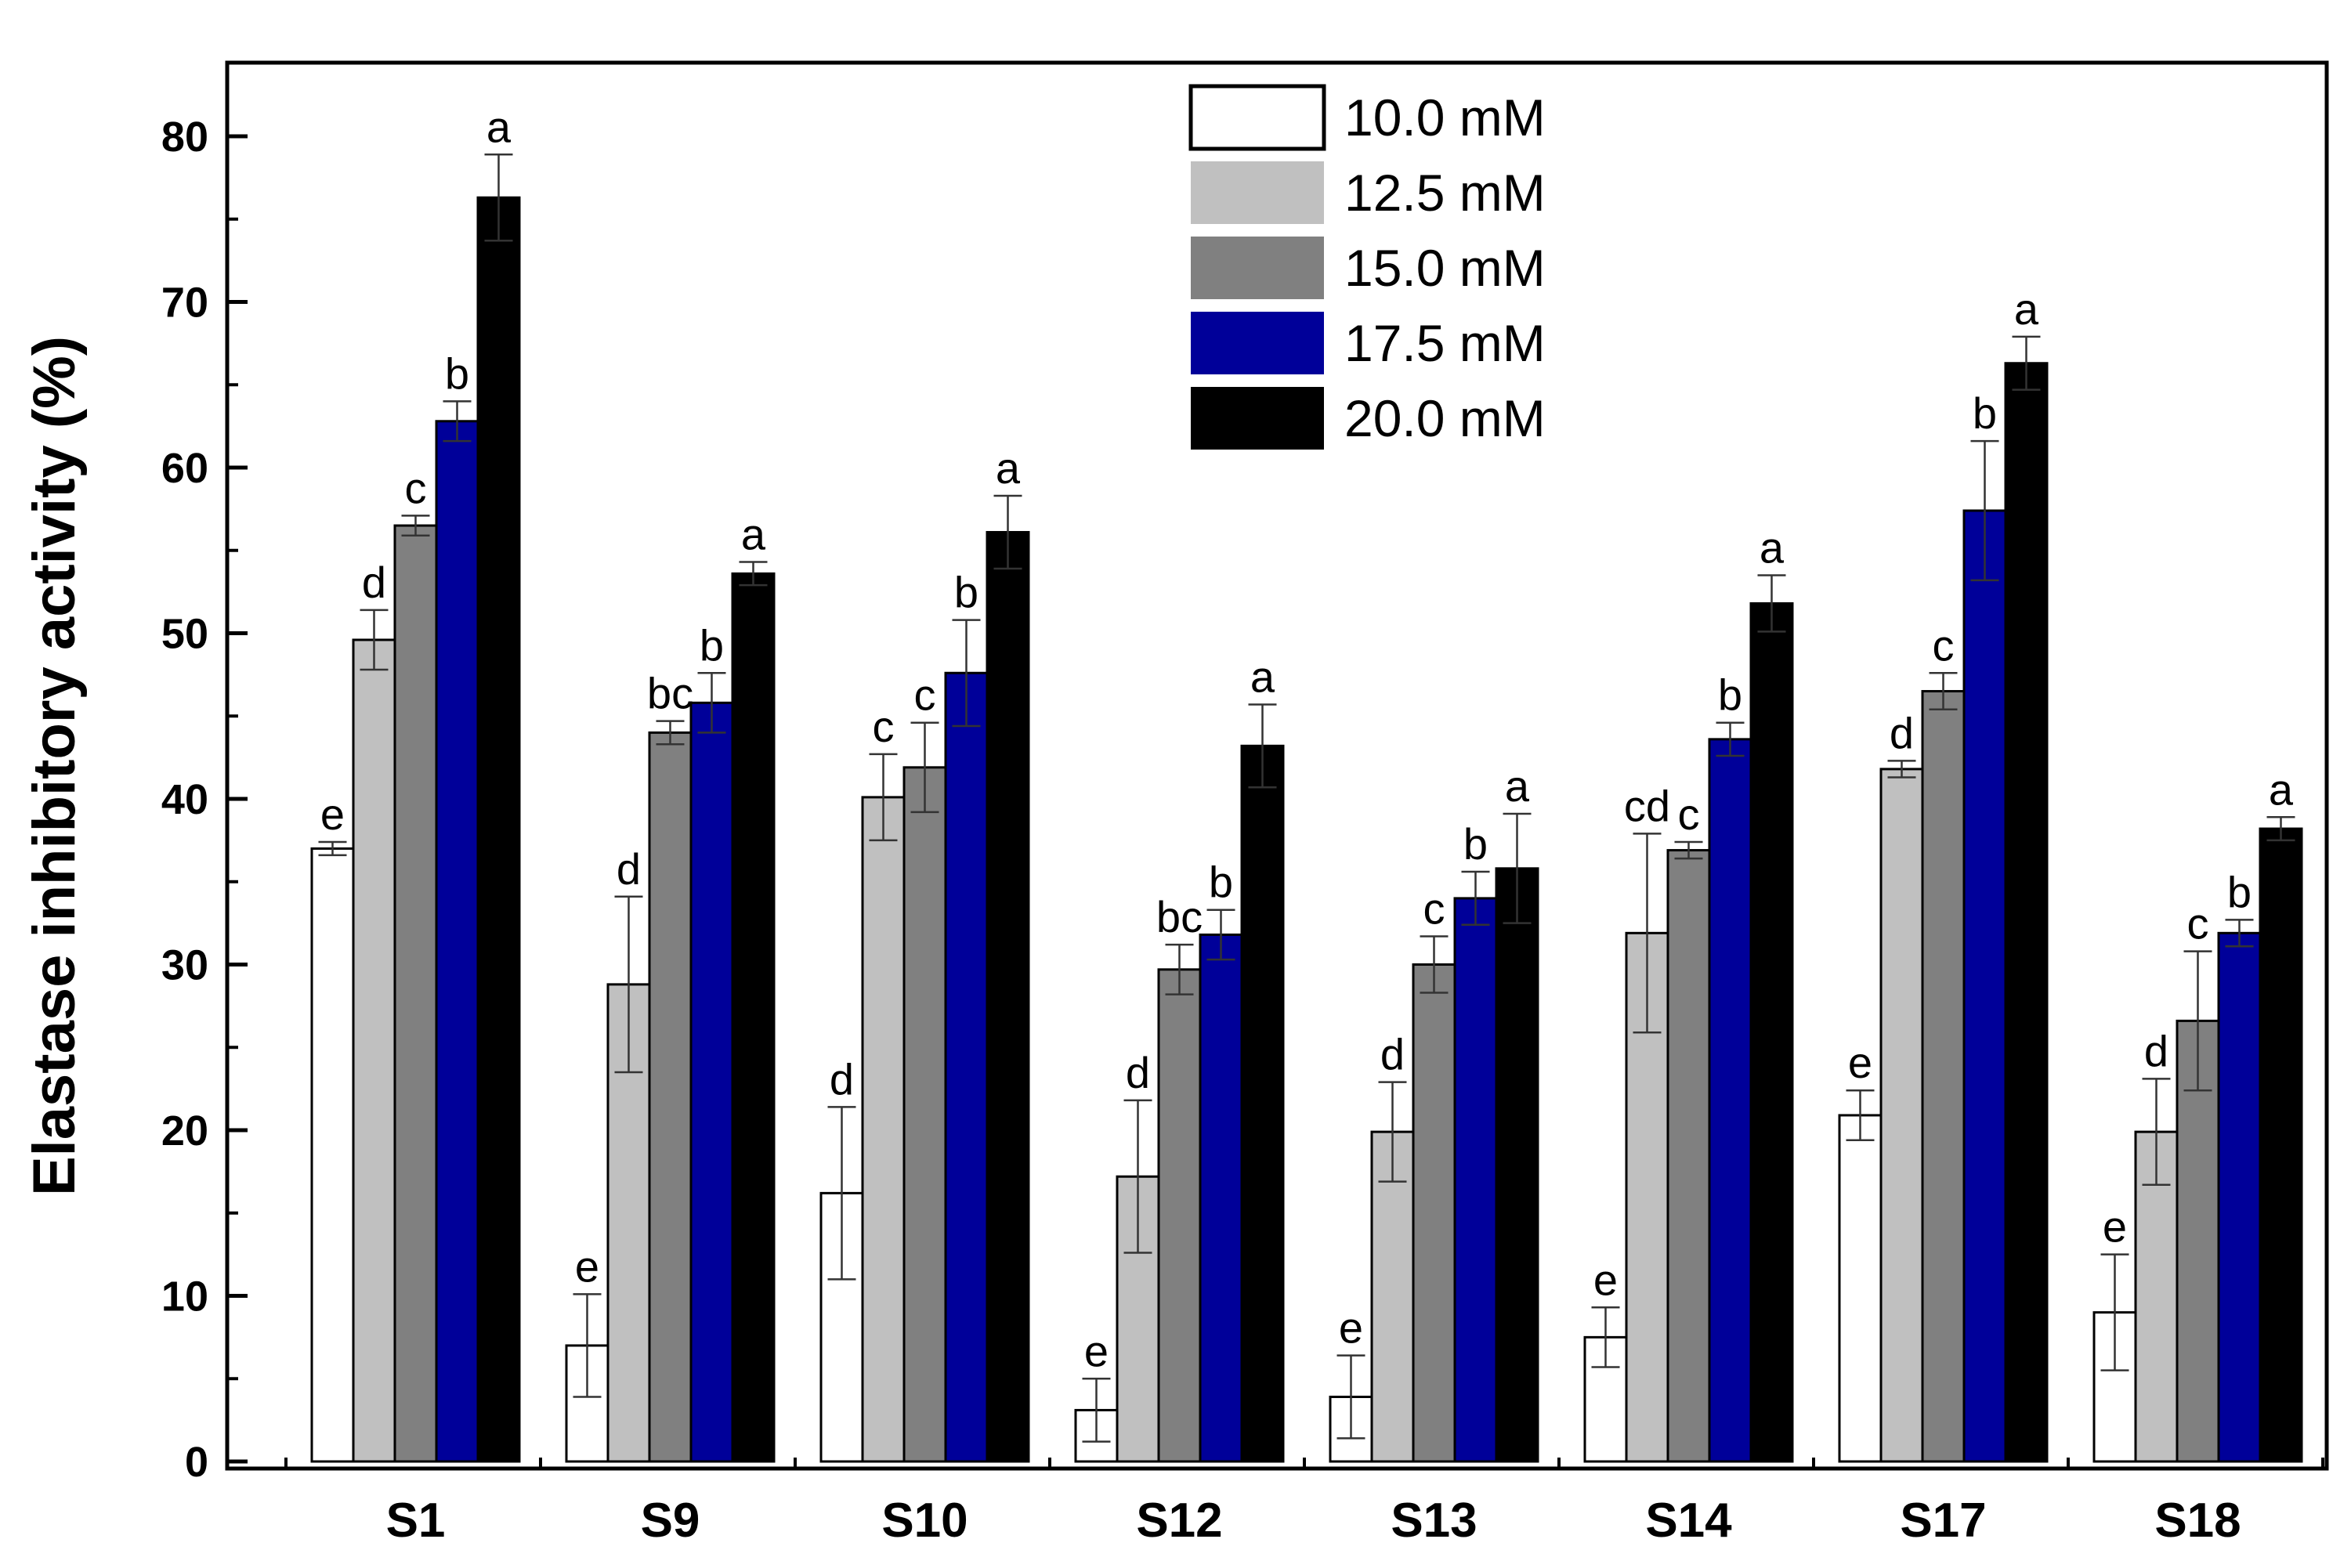 The width and height of the screenshot is (2351, 1568). I want to click on y-tick-label: 60, so click(184, 468).